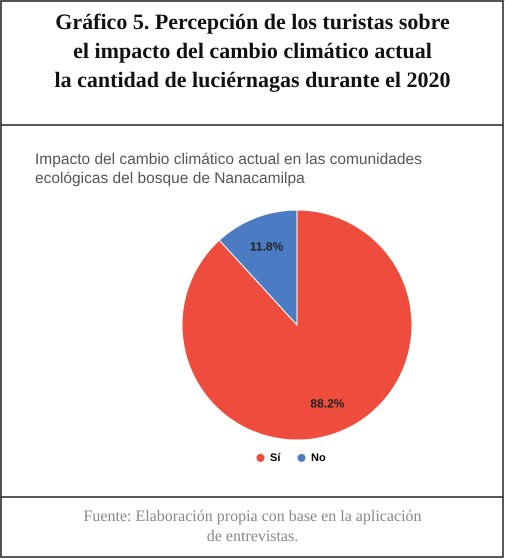  What do you see at coordinates (228, 169) in the screenshot?
I see `chart-subtitle: Impacto del cambio climático actual en las comunidades ecológicas del bosque de Nanacamilpa` at bounding box center [228, 169].